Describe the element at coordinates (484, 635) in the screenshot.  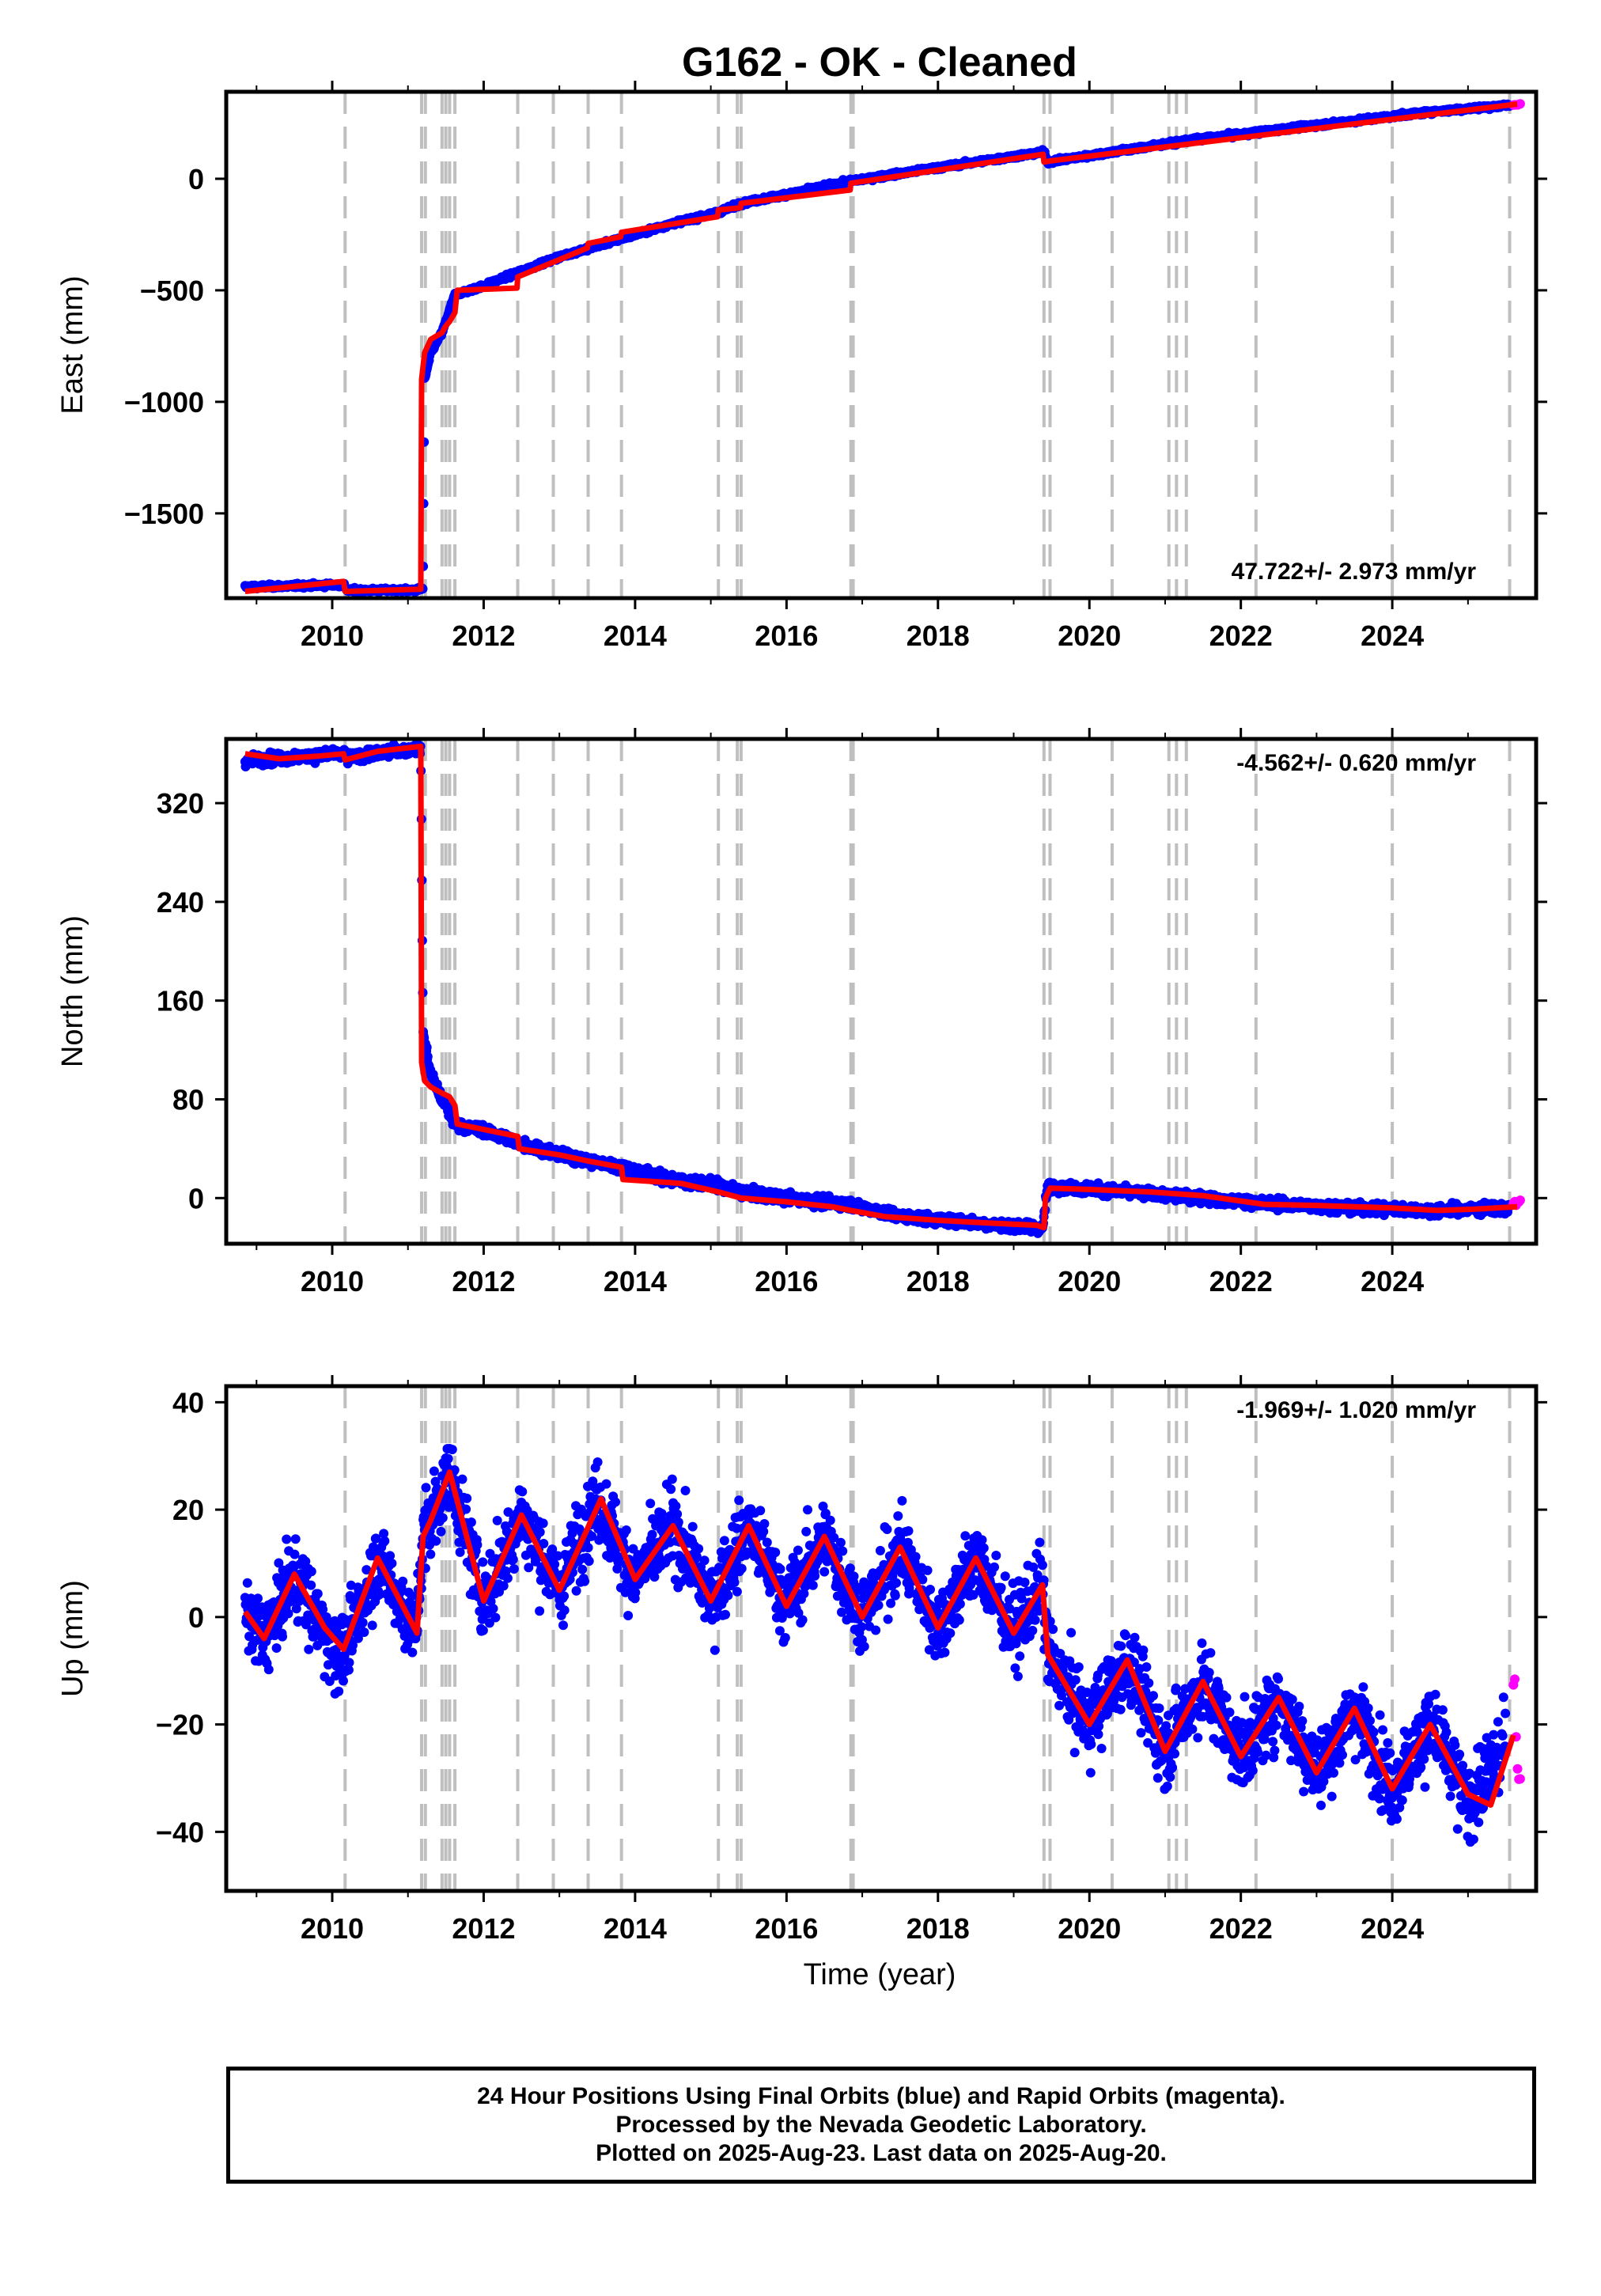
I see `x-tick-label: 2012` at that location.